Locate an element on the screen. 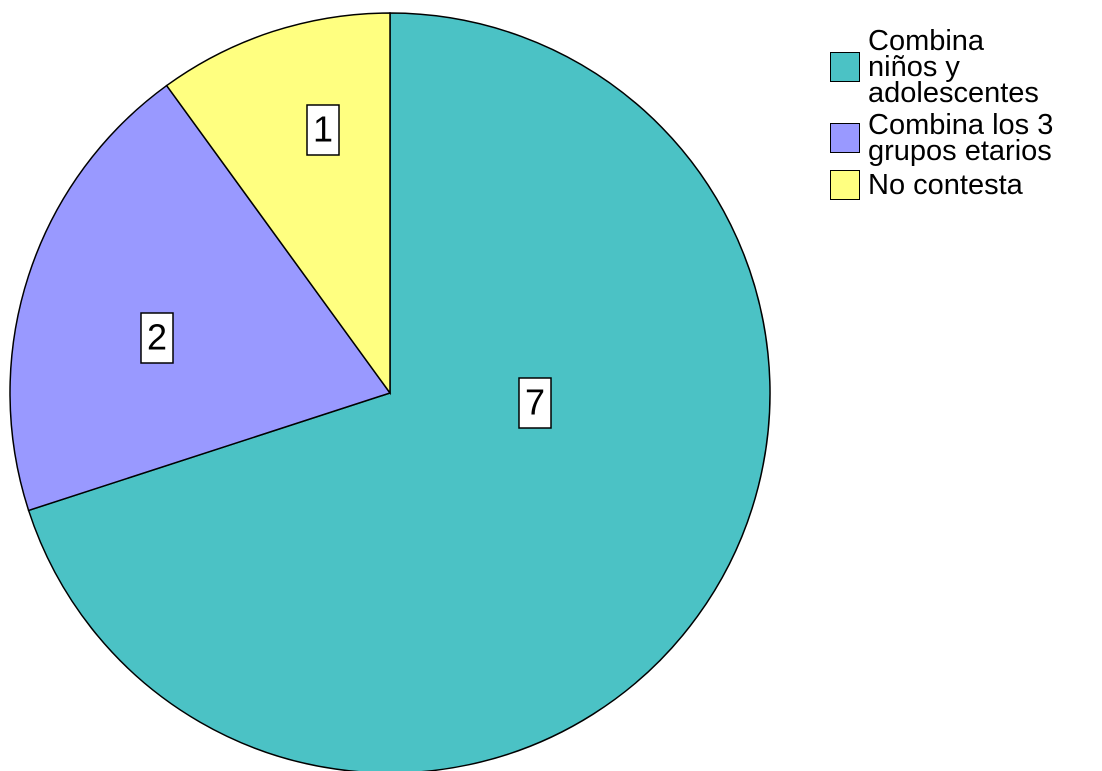  data-label: 1 is located at coordinates (323, 129).